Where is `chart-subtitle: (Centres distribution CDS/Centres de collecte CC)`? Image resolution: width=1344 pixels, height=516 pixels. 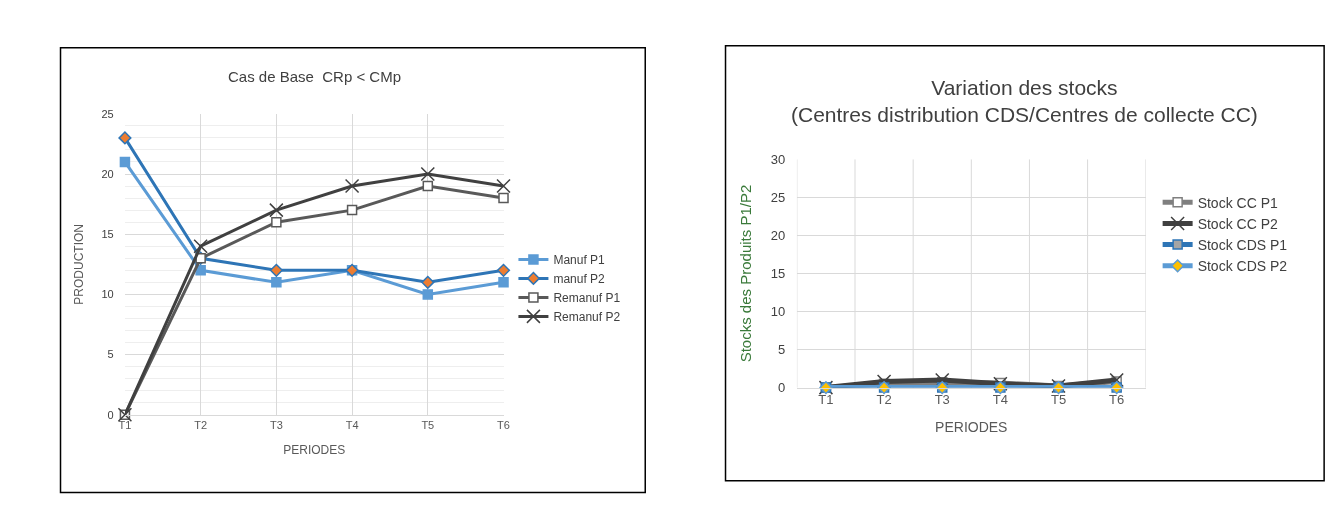
chart-subtitle: (Centres distribution CDS/Centres de collecte CC) is located at coordinates (1024, 115).